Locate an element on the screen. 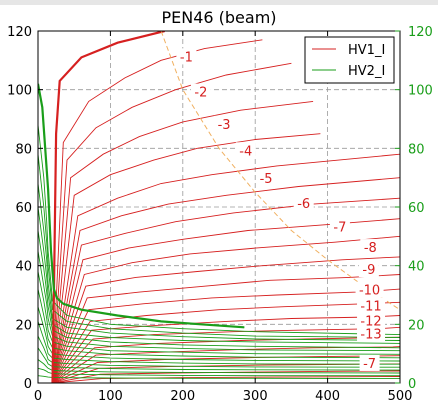 The image size is (438, 406). legend-box is located at coordinates (349, 60).